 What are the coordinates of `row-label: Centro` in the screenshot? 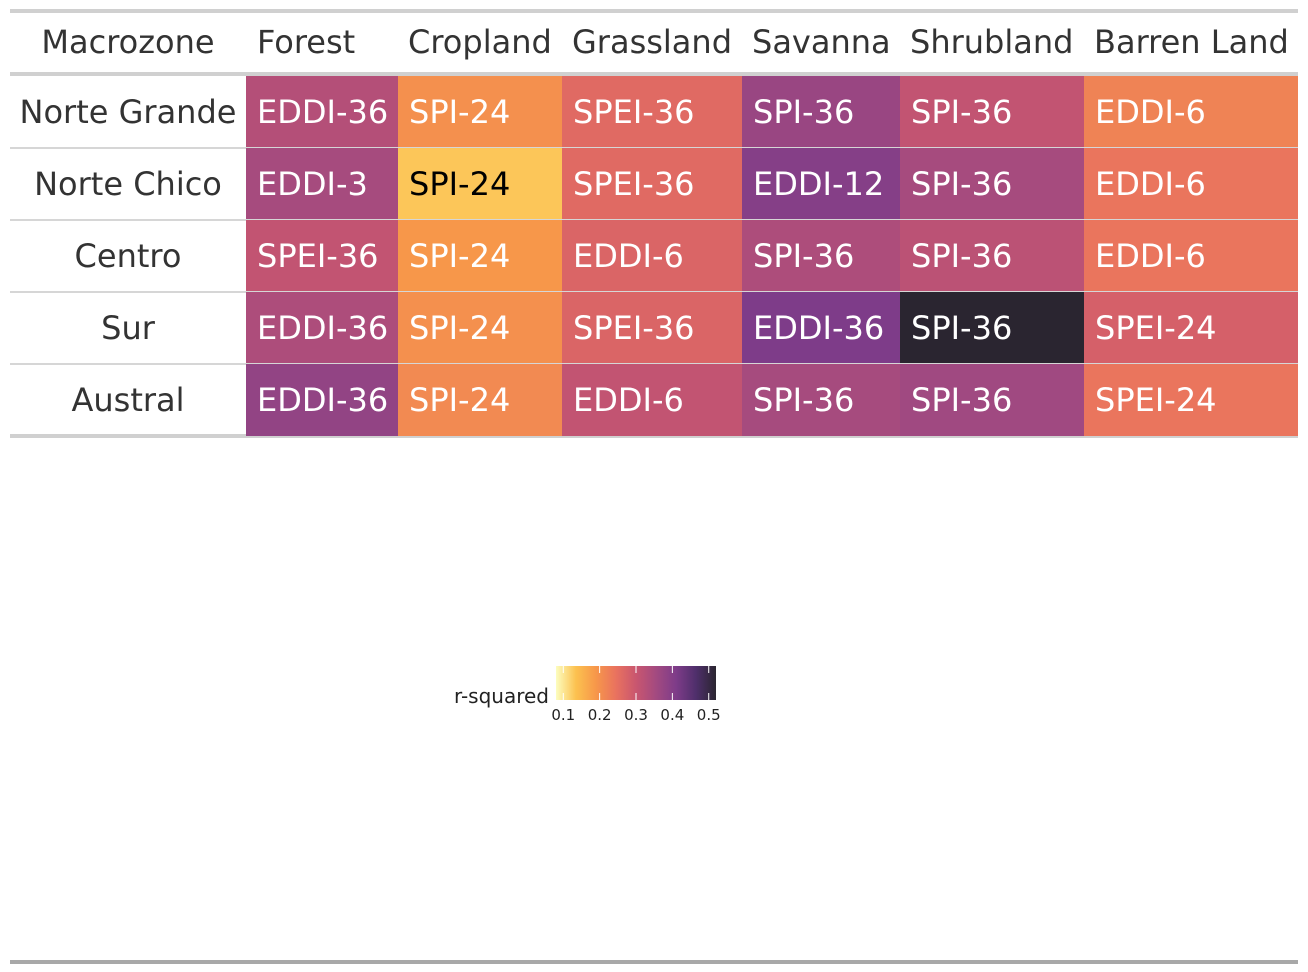 It's located at (128, 256).